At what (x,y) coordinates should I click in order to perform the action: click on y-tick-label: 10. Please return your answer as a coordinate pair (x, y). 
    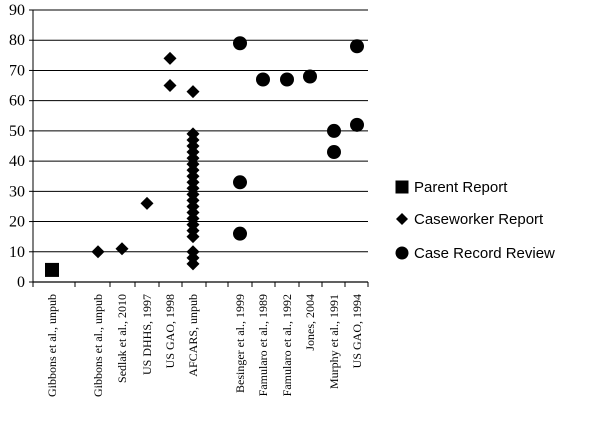
    Looking at the image, I should click on (17, 252).